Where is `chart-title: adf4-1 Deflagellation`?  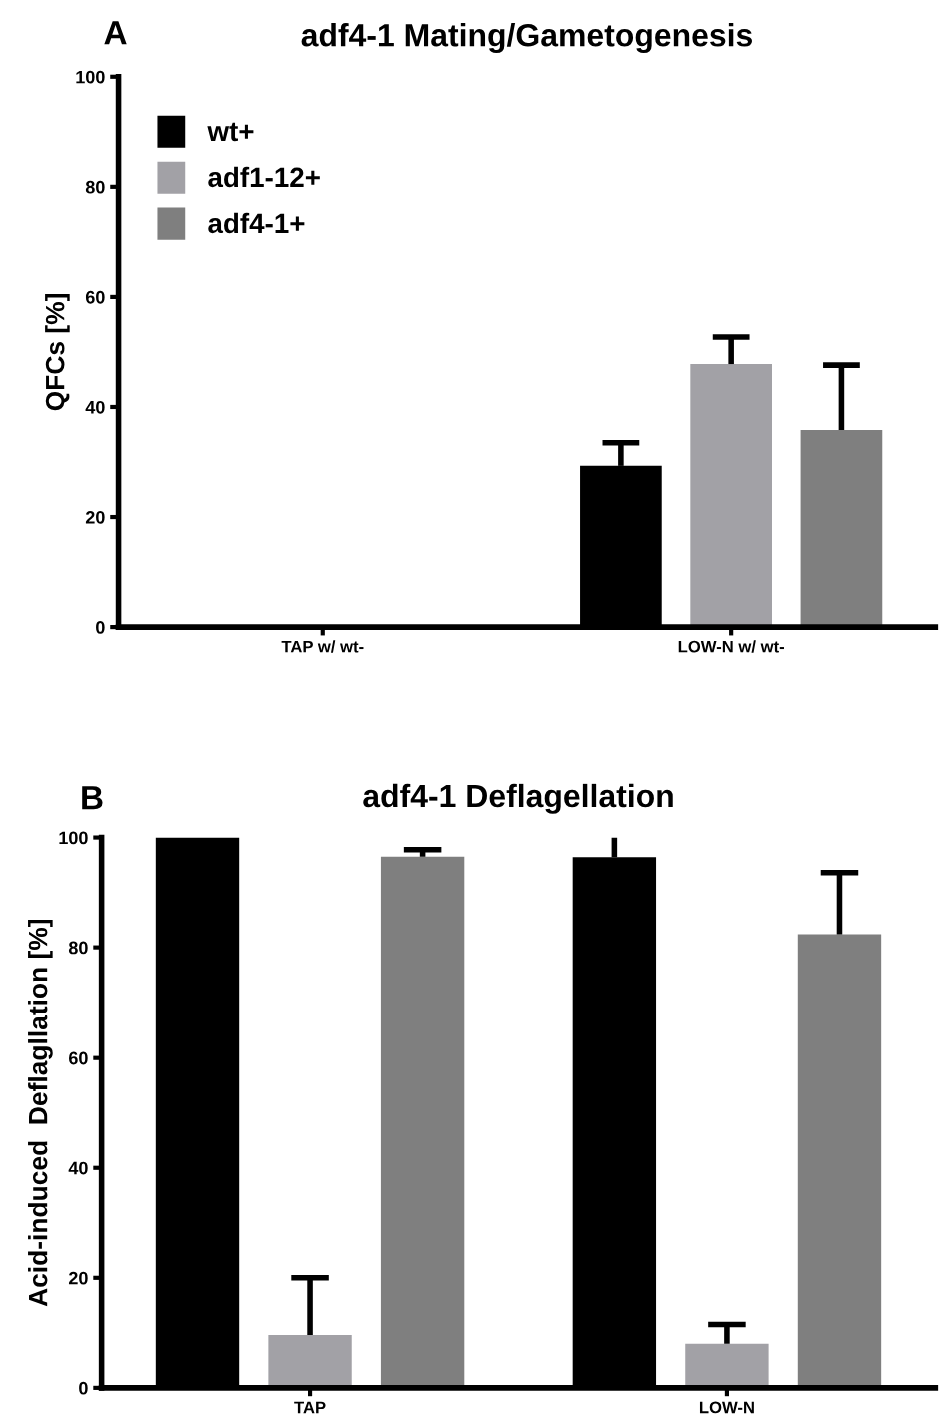 chart-title: adf4-1 Deflagellation is located at coordinates (518, 798).